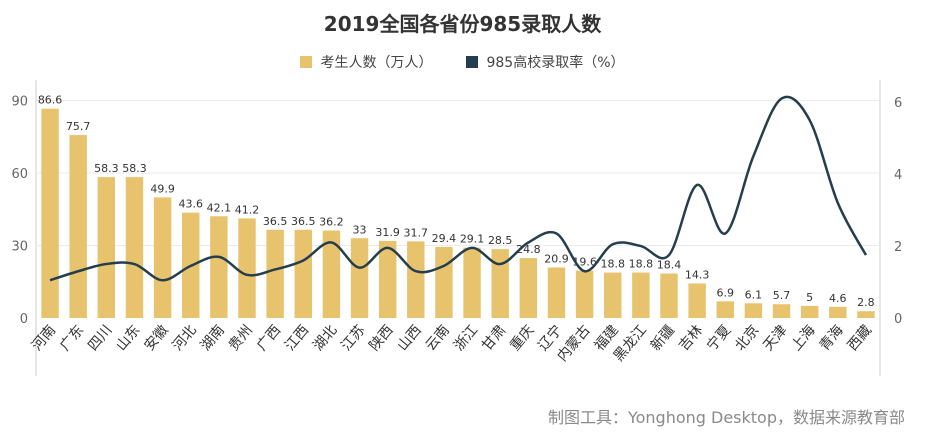 This screenshot has width=925, height=442. I want to click on bar-value-label: 36.2, so click(331, 222).